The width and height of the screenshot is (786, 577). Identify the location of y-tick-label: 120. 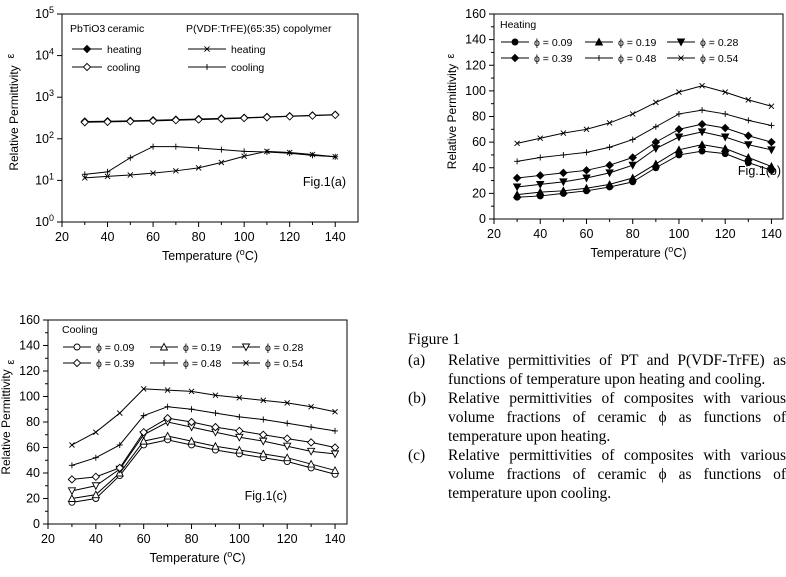
(475, 65).